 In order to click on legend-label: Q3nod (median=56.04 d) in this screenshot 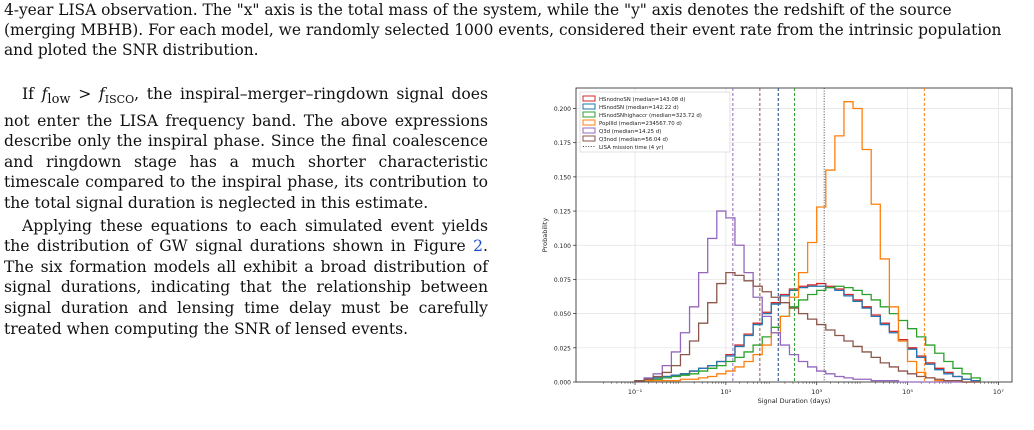, I will do `click(633, 140)`.